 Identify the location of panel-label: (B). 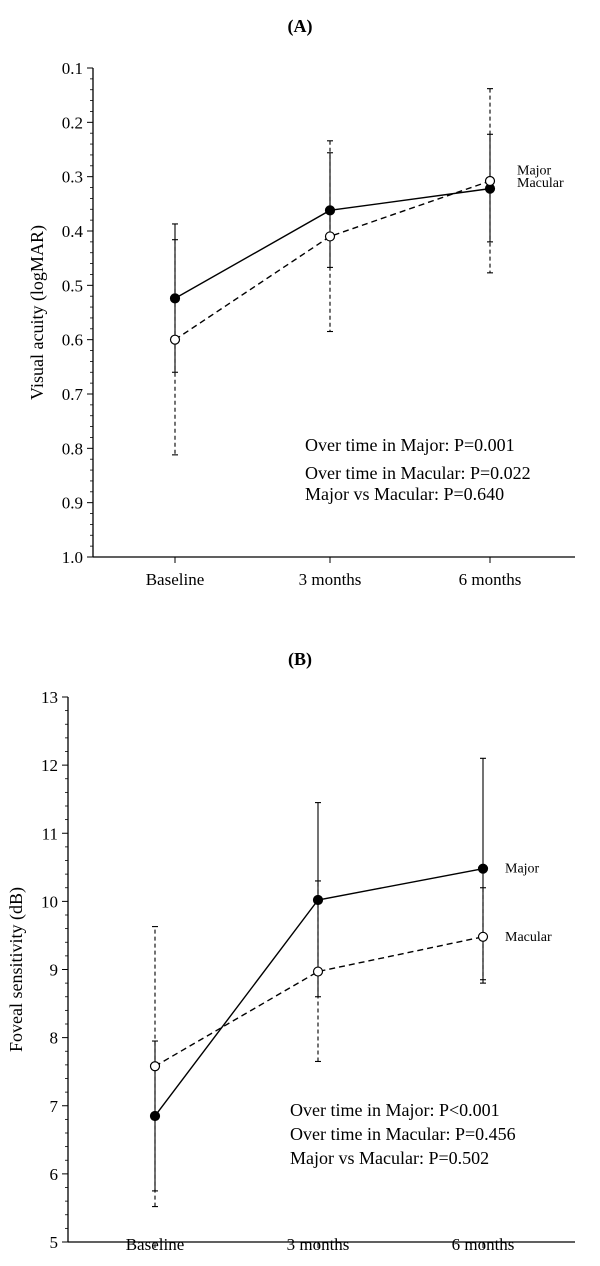
(300, 659).